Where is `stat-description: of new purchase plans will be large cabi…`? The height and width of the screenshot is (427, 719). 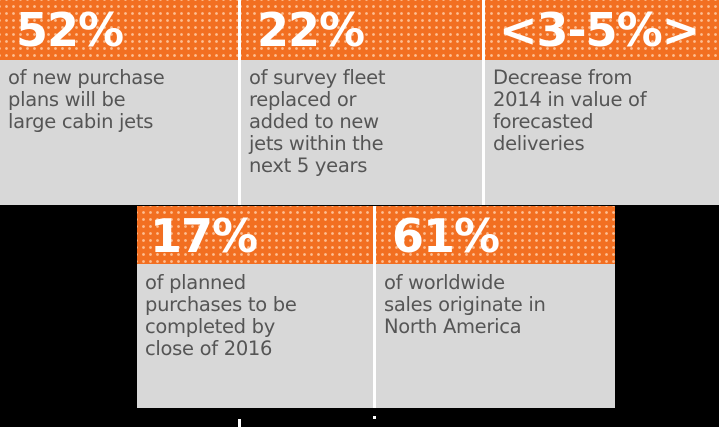
stat-description: of new purchase plans will be large cabi… is located at coordinates (86, 99).